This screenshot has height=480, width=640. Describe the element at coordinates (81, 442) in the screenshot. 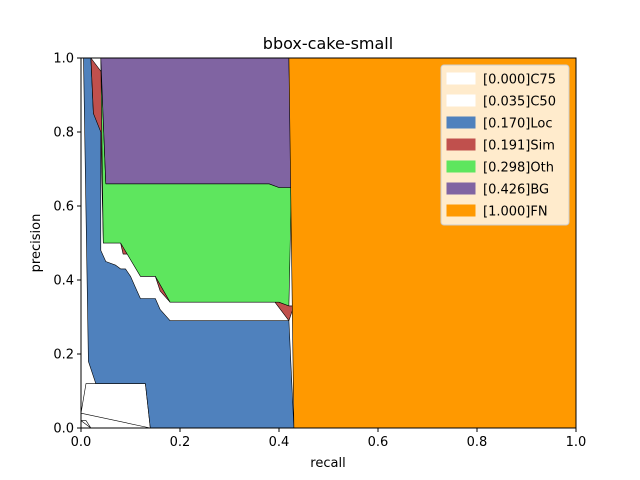

I see `x-tick-label: 0.0` at that location.